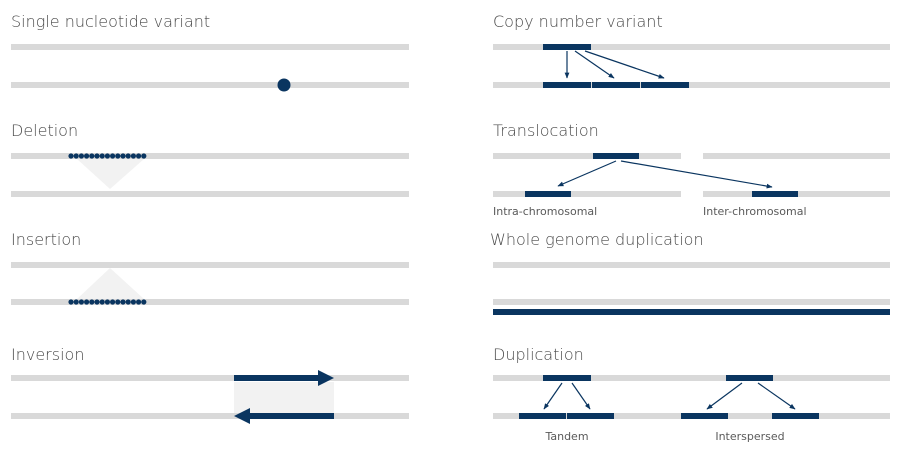 The height and width of the screenshot is (470, 924). Describe the element at coordinates (548, 194) in the screenshot. I see `intra-chromosomal-segment` at that location.